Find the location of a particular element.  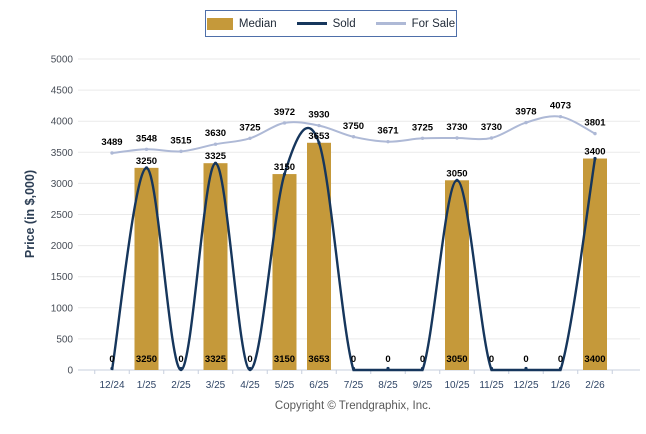

for-sale-value-label: 3750 is located at coordinates (353, 126).